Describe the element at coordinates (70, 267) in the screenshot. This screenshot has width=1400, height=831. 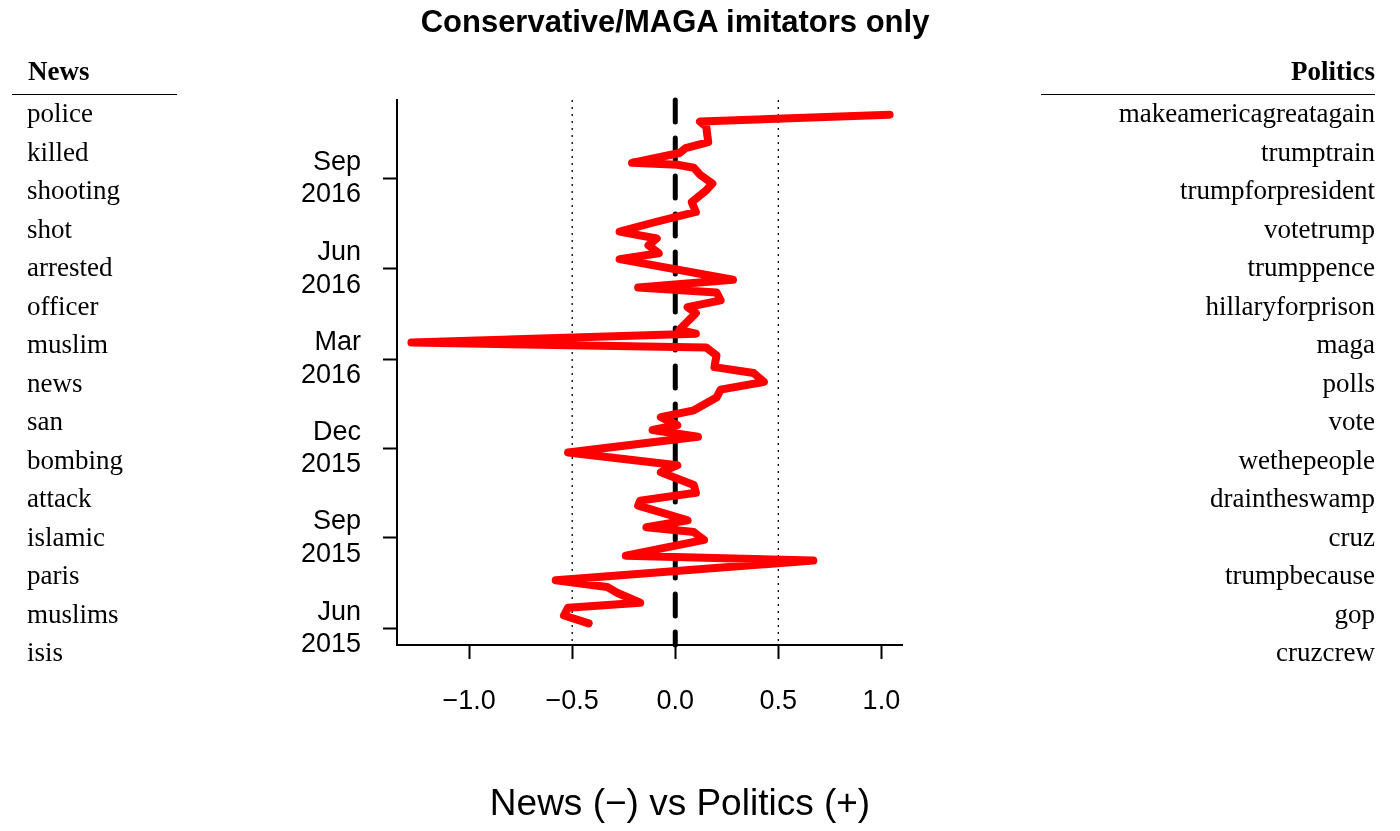
I see `text: arrested` at that location.